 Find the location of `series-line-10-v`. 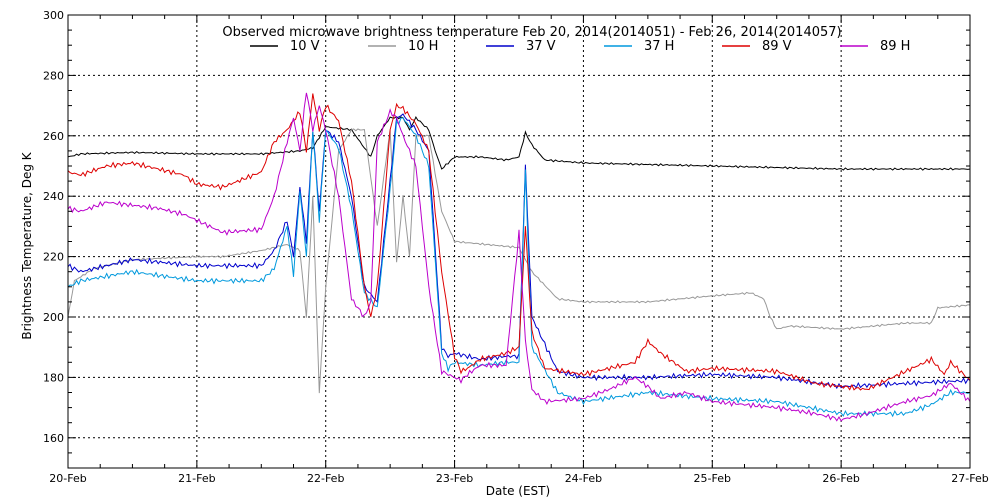

series-line-10-v is located at coordinates (519, 143).